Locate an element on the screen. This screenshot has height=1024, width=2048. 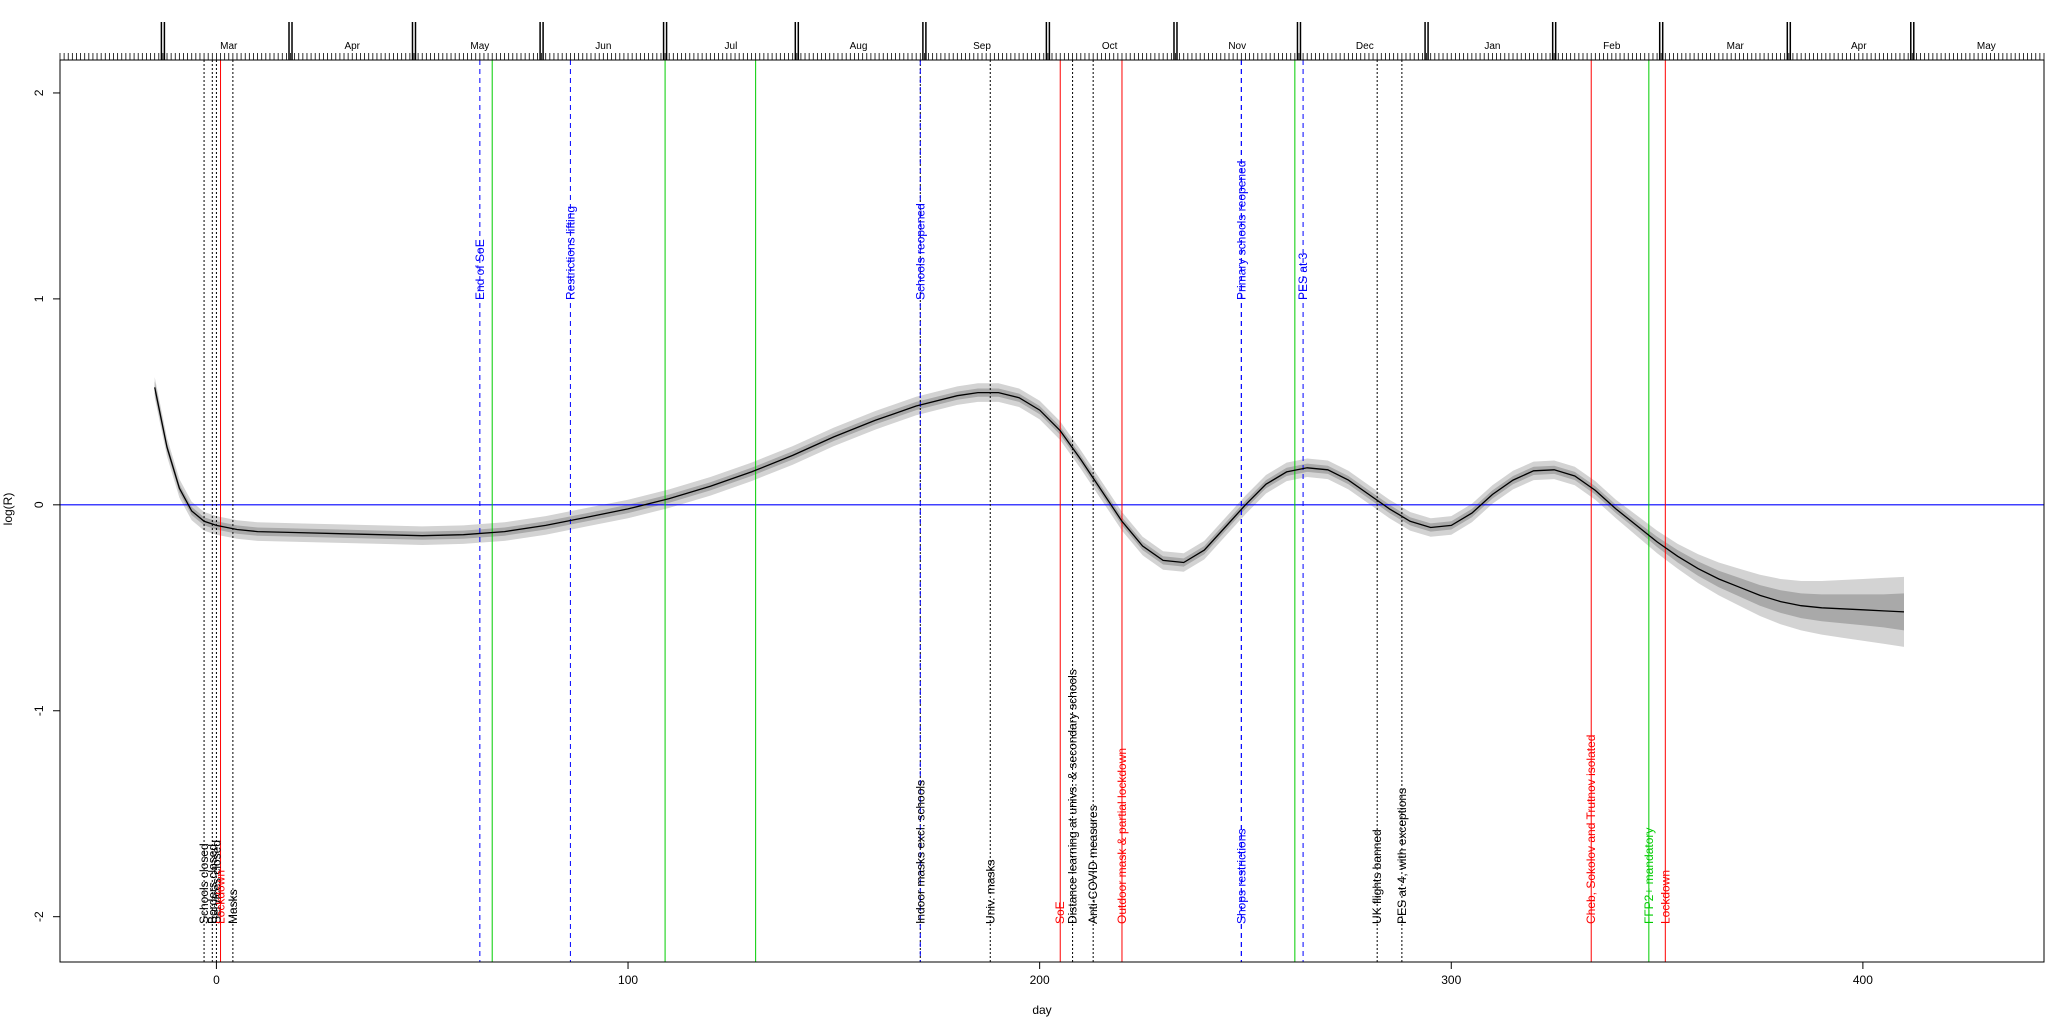
event-label: Services closed is located at coordinates (216, 882).